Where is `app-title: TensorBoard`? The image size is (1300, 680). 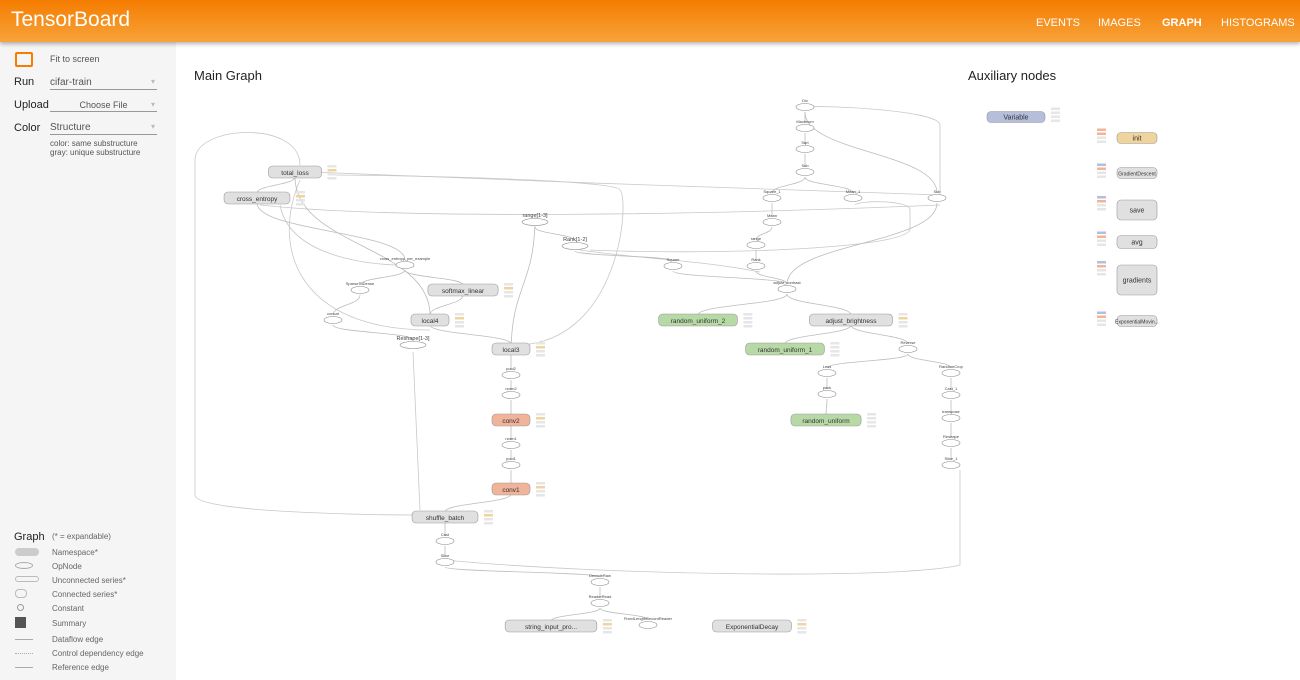
app-title: TensorBoard is located at coordinates (71, 19).